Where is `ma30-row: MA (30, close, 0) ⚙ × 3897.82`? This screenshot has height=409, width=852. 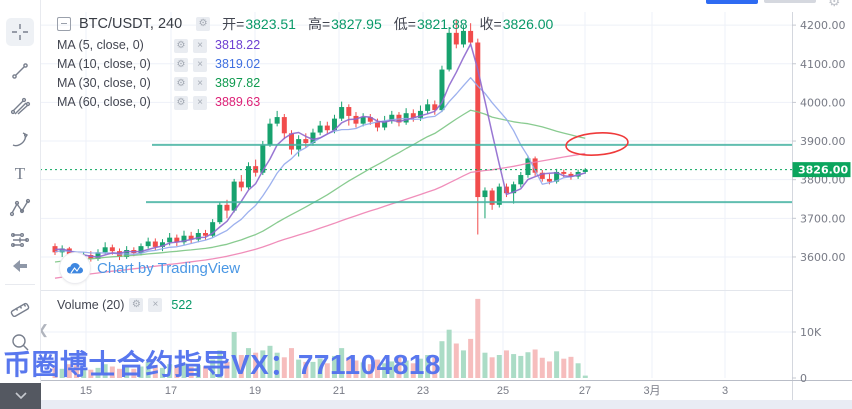 ma30-row: MA (30, close, 0) ⚙ × 3897.82 is located at coordinates (305, 83).